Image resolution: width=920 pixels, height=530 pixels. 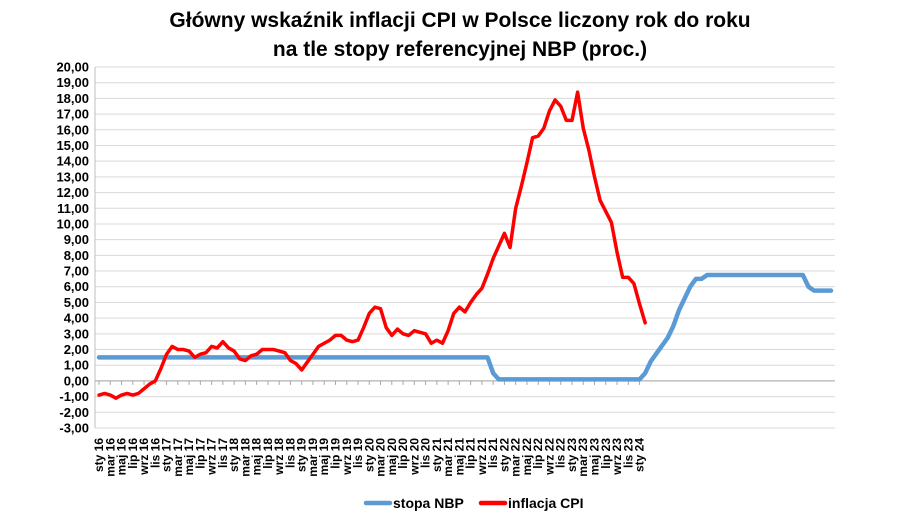 What do you see at coordinates (549, 457) in the screenshot?
I see `x-tick-label: wrz 22` at bounding box center [549, 457].